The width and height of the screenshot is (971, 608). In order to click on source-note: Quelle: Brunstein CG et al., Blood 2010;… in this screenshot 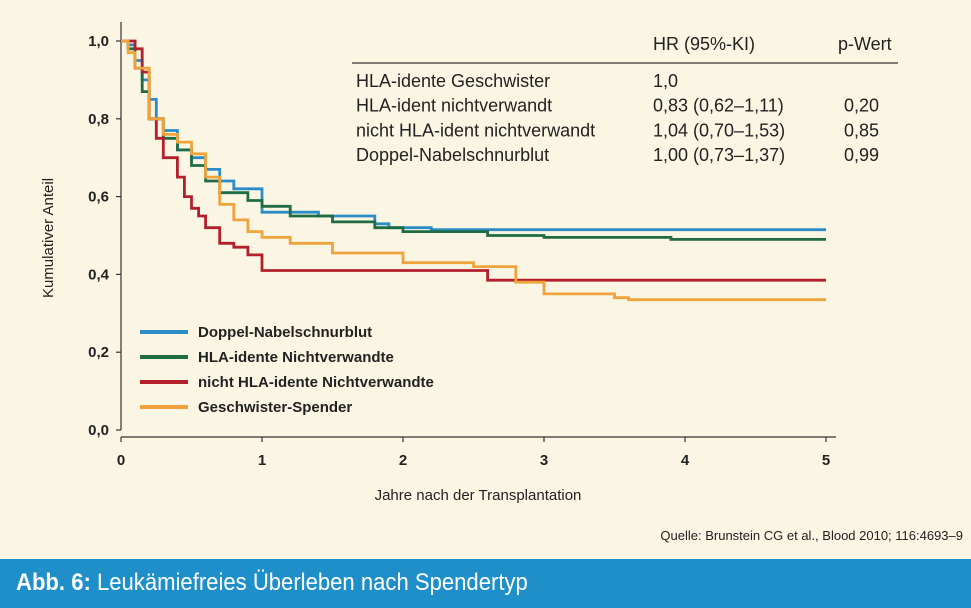, I will do `click(811, 535)`.